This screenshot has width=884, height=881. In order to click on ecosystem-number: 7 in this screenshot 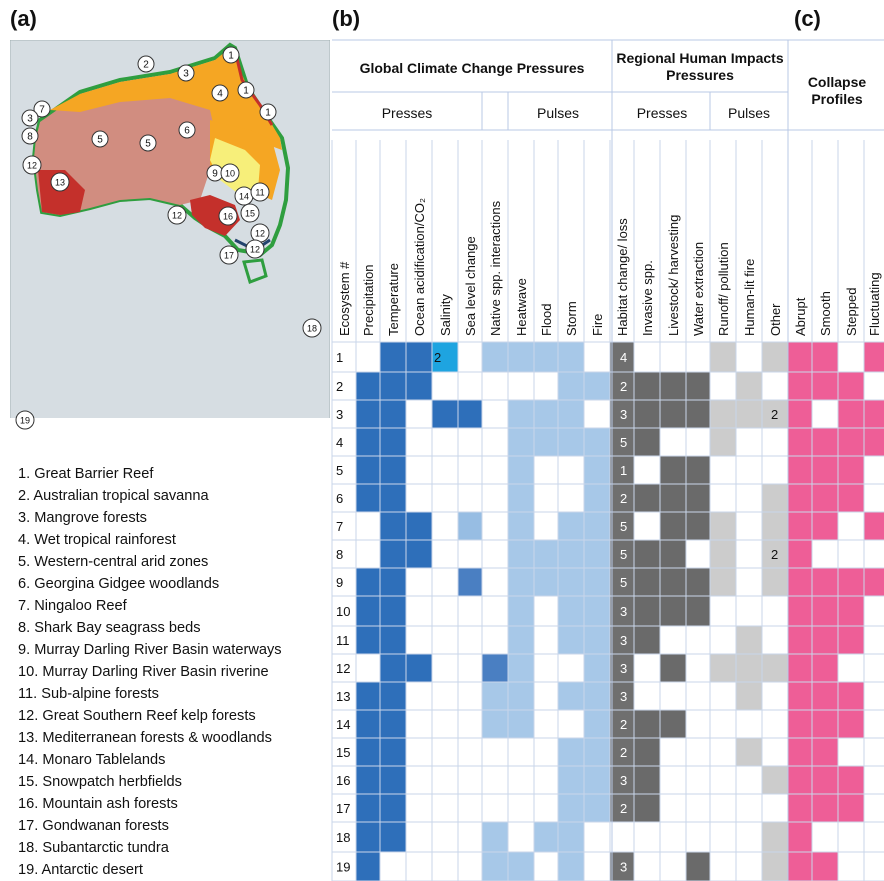, I will do `click(339, 526)`.